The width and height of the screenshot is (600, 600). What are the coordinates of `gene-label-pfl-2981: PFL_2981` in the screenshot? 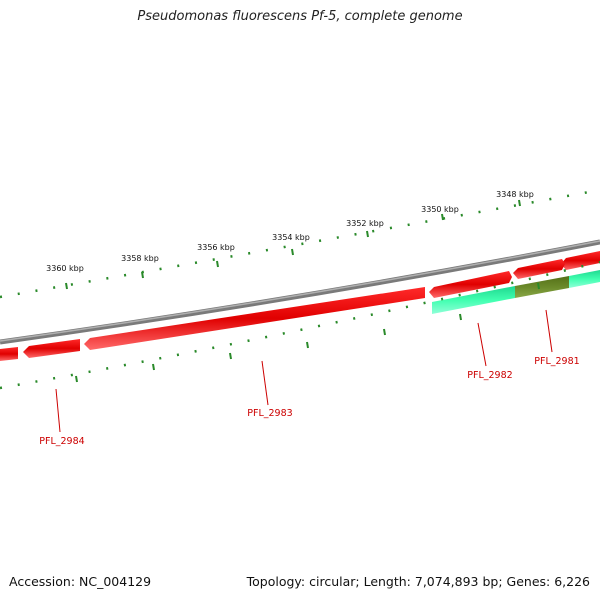 It's located at (556, 361).